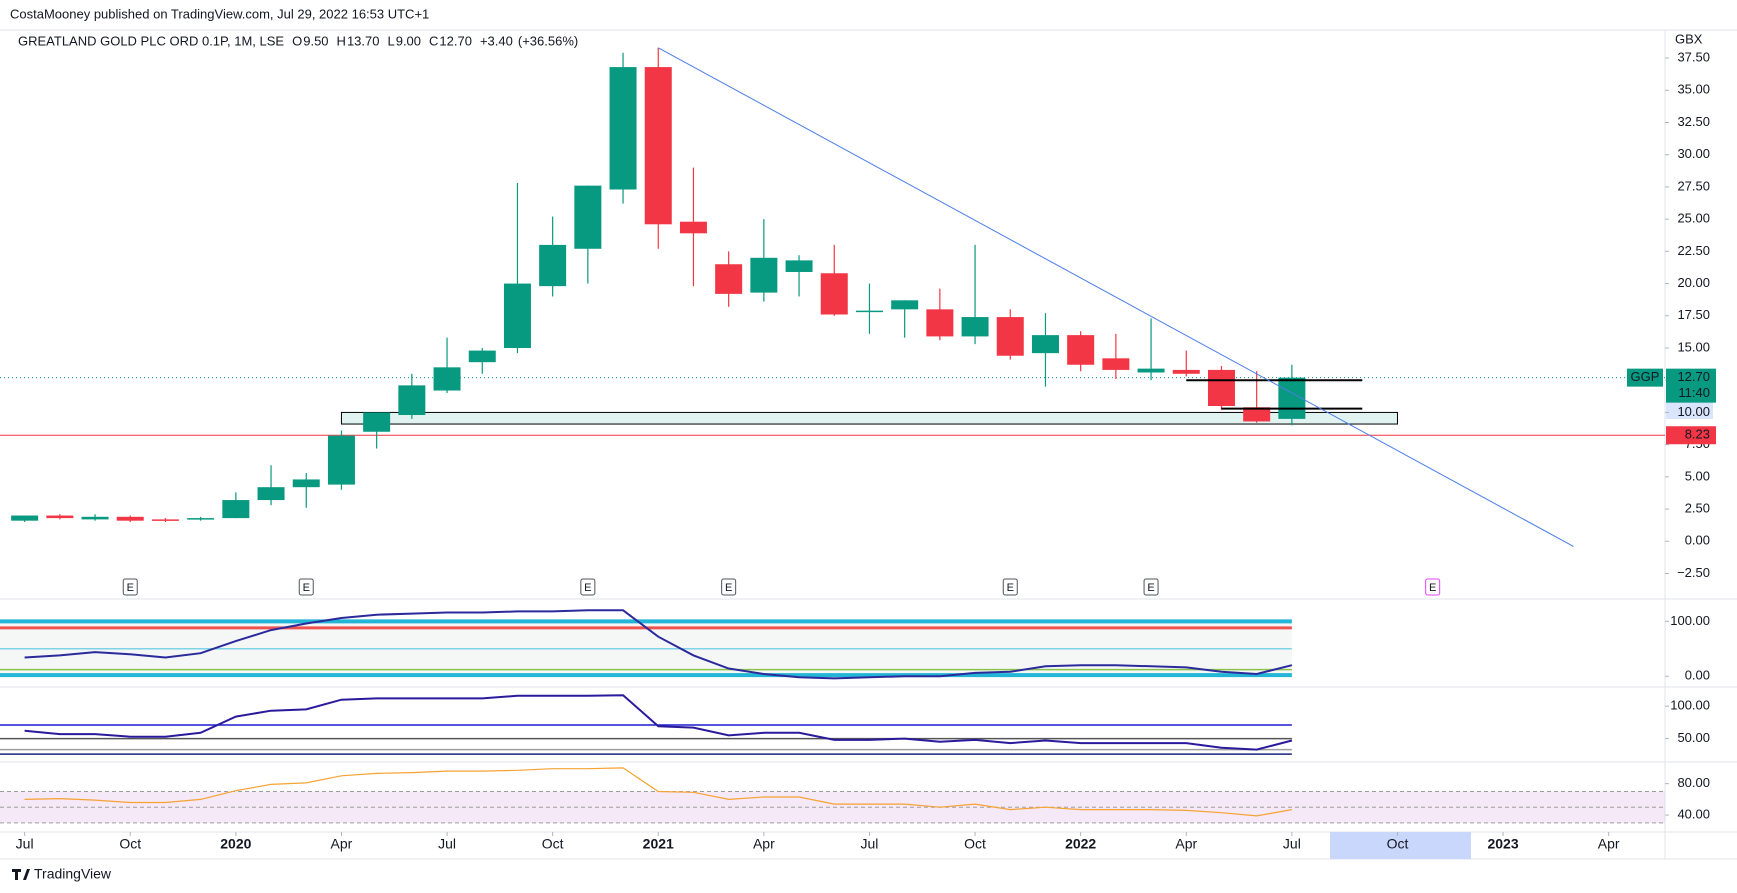 The image size is (1737, 893). What do you see at coordinates (1693, 737) in the screenshot?
I see `y-tick-label: 50.00` at bounding box center [1693, 737].